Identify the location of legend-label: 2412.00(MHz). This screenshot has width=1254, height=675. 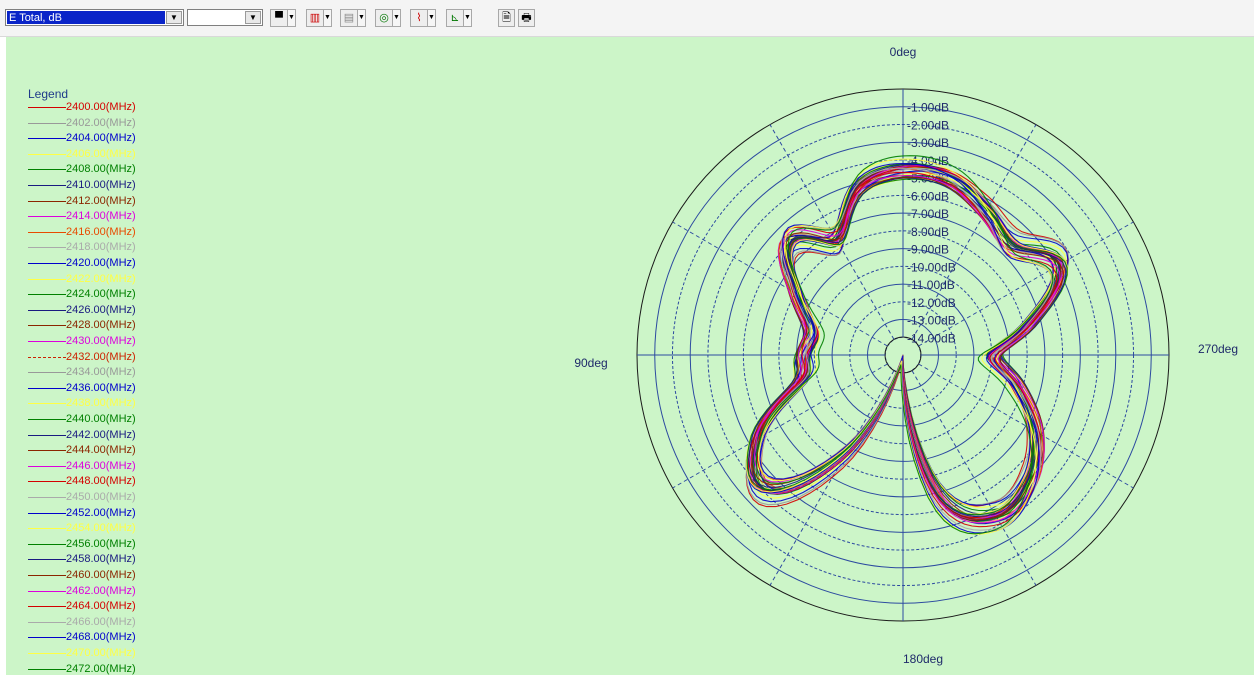
(101, 200).